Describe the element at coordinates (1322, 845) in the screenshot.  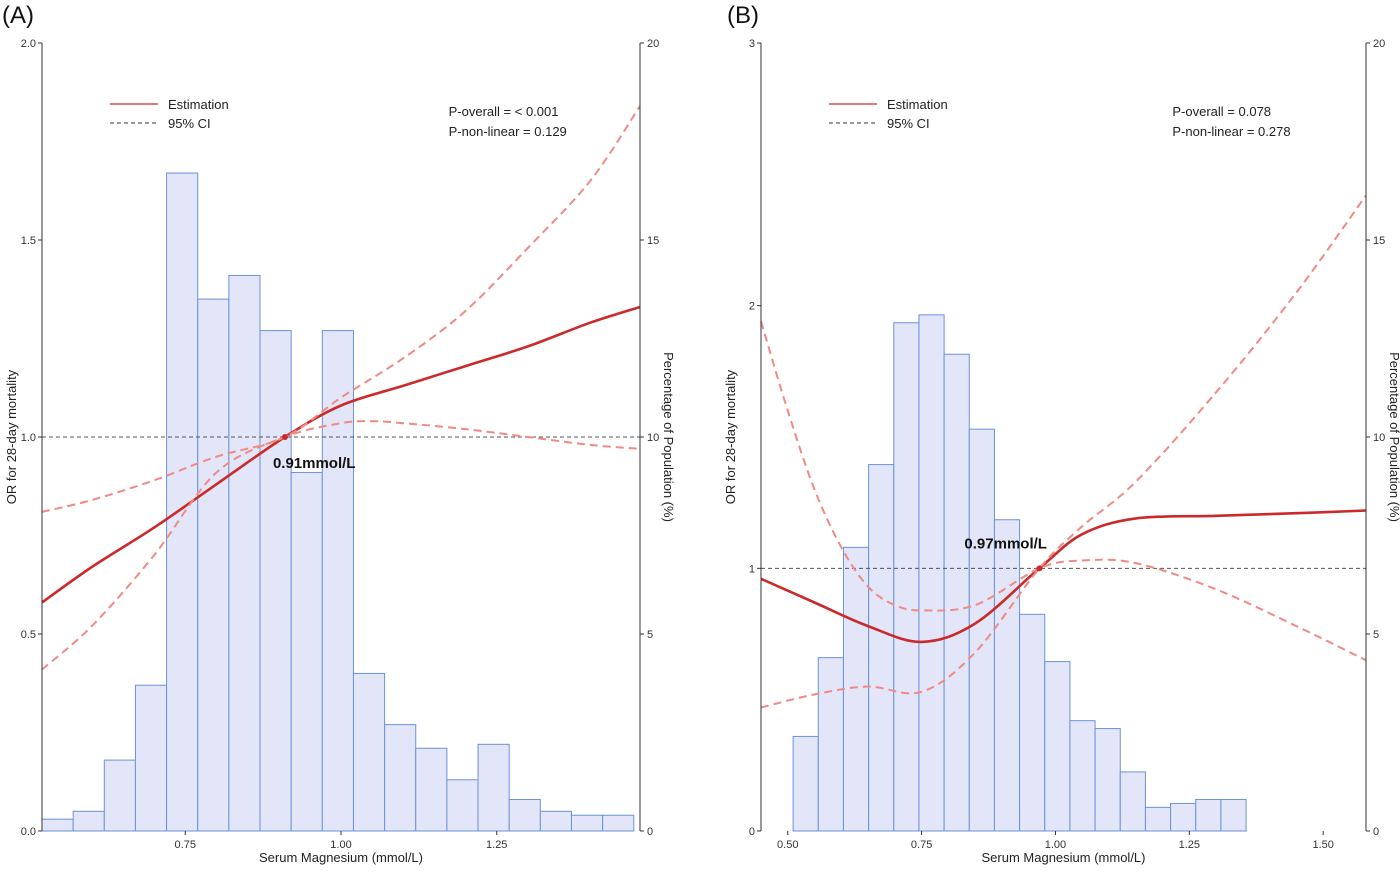
I see `x-tick-label: 1.50` at that location.